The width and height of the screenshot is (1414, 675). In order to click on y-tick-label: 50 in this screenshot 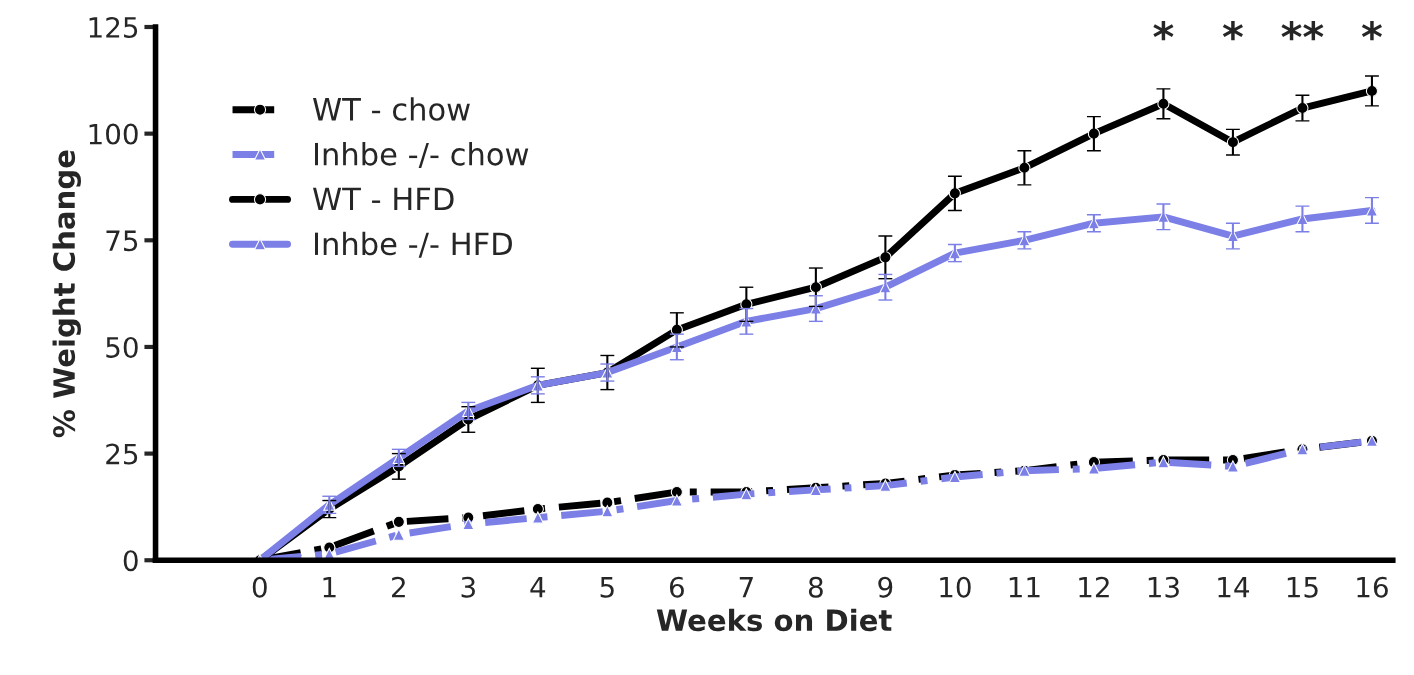, I will do `click(122, 347)`.